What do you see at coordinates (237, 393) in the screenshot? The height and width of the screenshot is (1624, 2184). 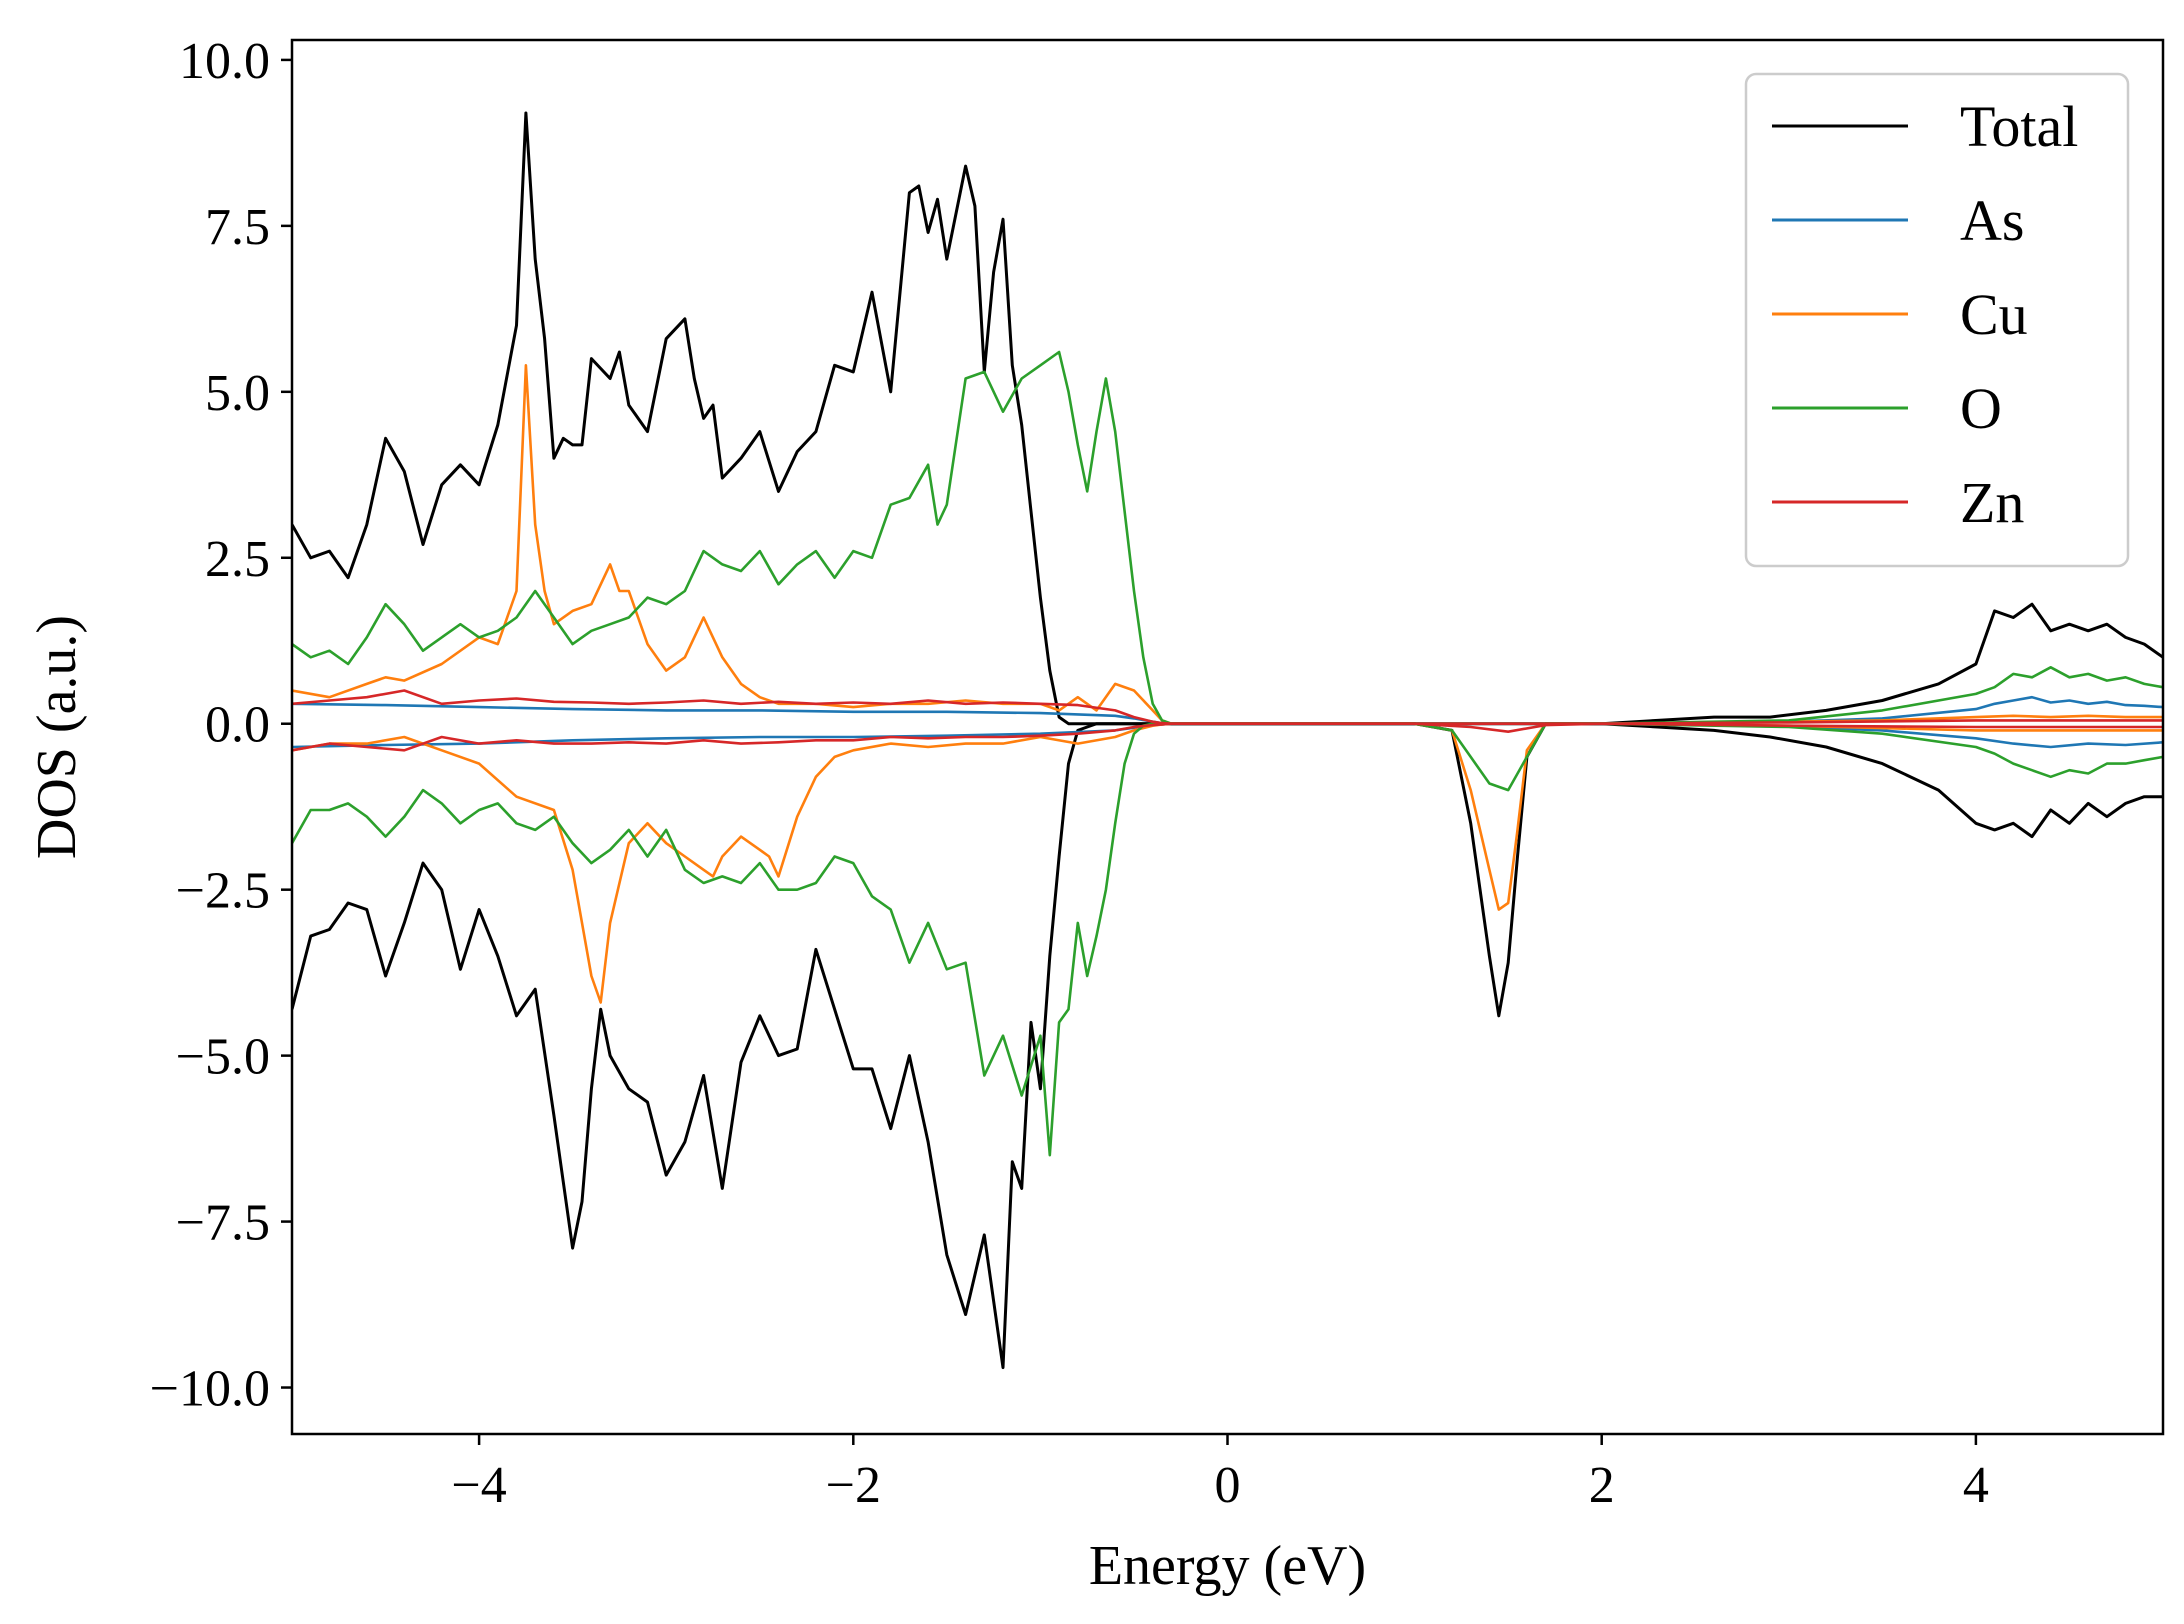 I see `y-tick-label: 5.0` at bounding box center [237, 393].